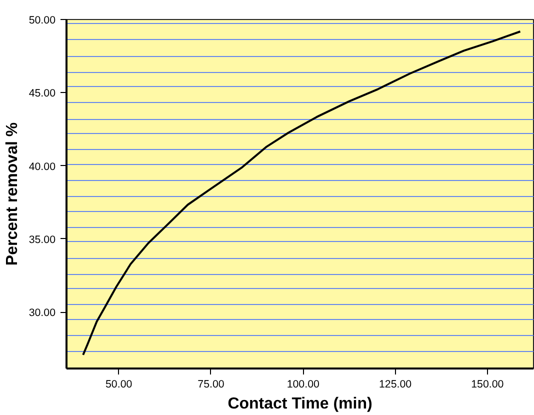 This screenshot has height=415, width=534. I want to click on y-tick-label: 30.00, so click(42, 313).